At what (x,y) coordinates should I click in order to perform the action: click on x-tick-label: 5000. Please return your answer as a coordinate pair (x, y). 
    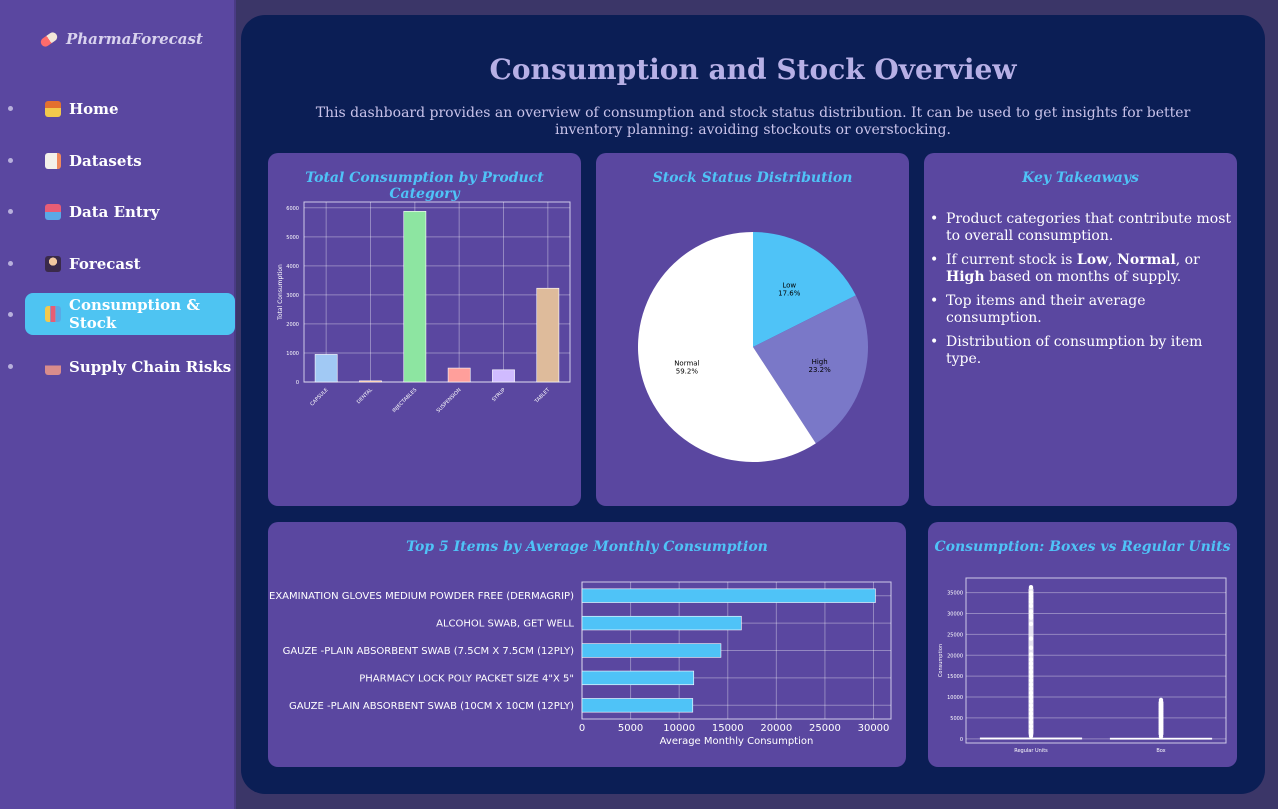
    Looking at the image, I should click on (630, 728).